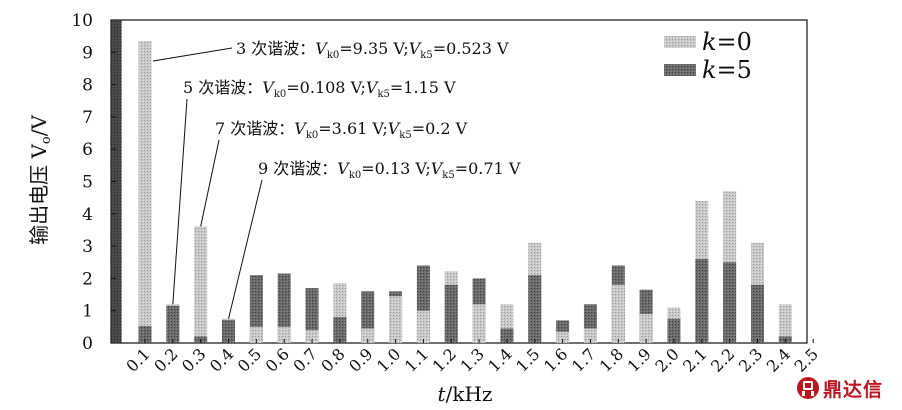 The image size is (902, 410). I want to click on x-tick-label: 1.8, so click(611, 359).